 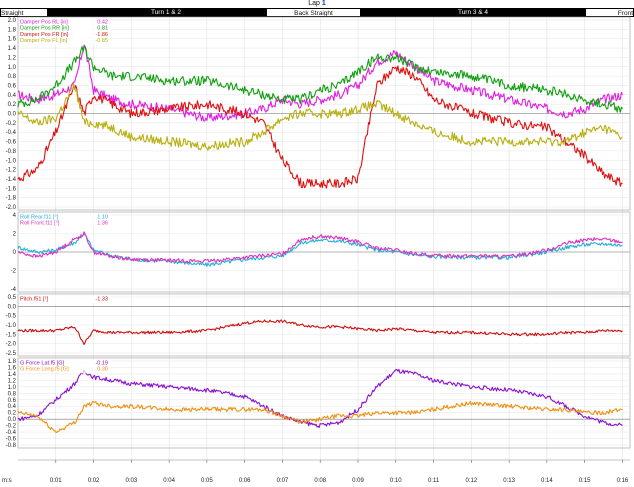 What do you see at coordinates (101, 364) in the screenshot?
I see `legend-series-value: -0.19` at bounding box center [101, 364].